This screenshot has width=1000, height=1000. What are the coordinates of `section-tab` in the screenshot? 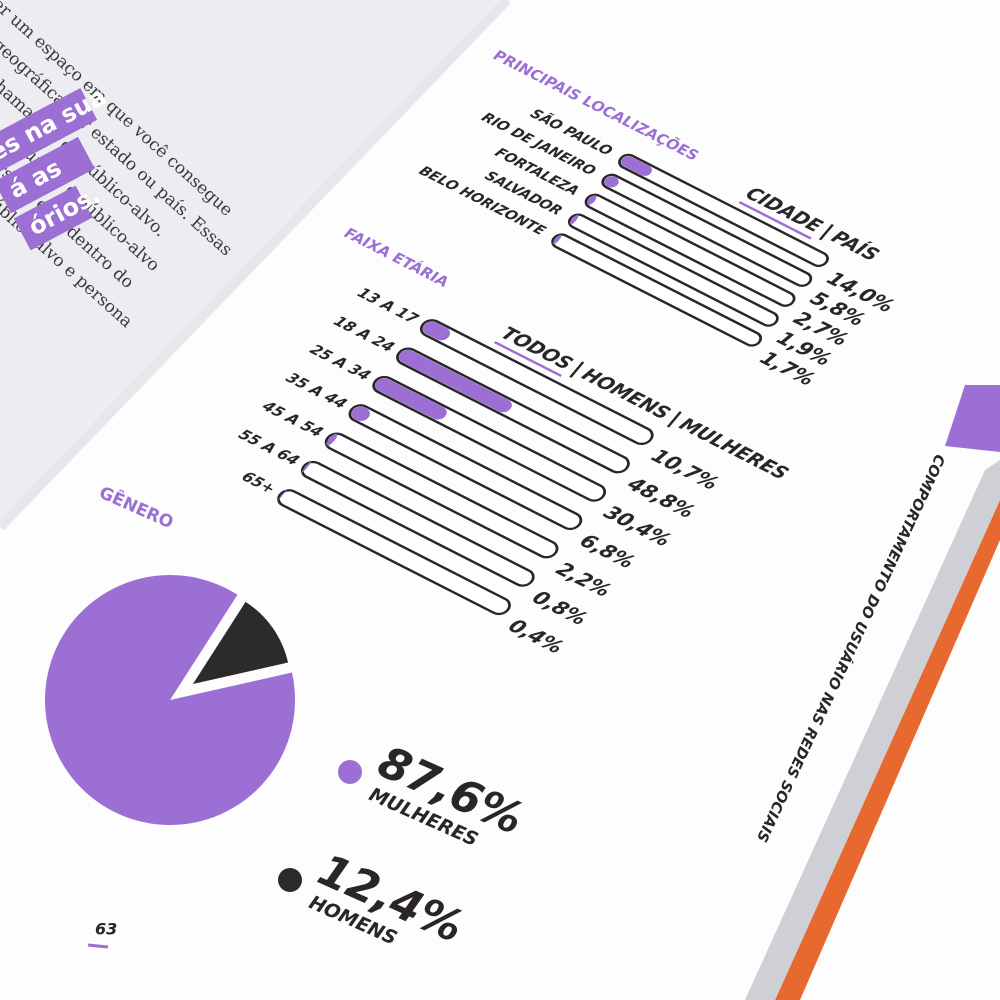 It's located at (972, 418).